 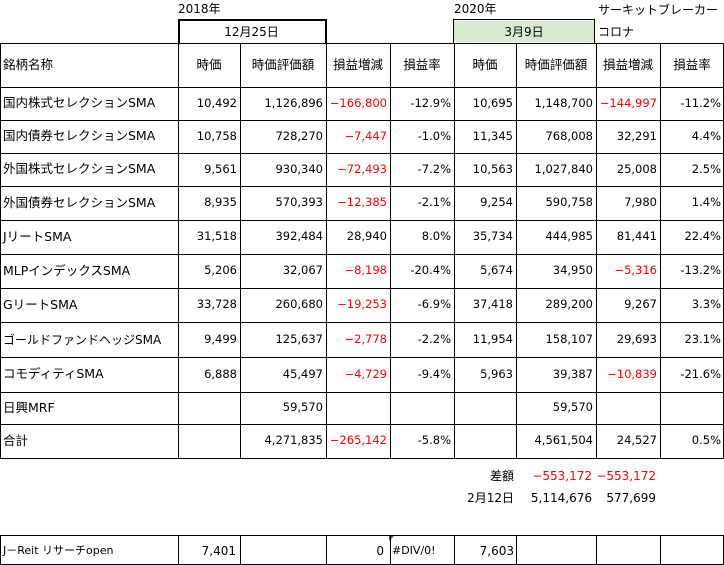 What do you see at coordinates (216, 135) in the screenshot?
I see `price-2018: 10,758` at bounding box center [216, 135].